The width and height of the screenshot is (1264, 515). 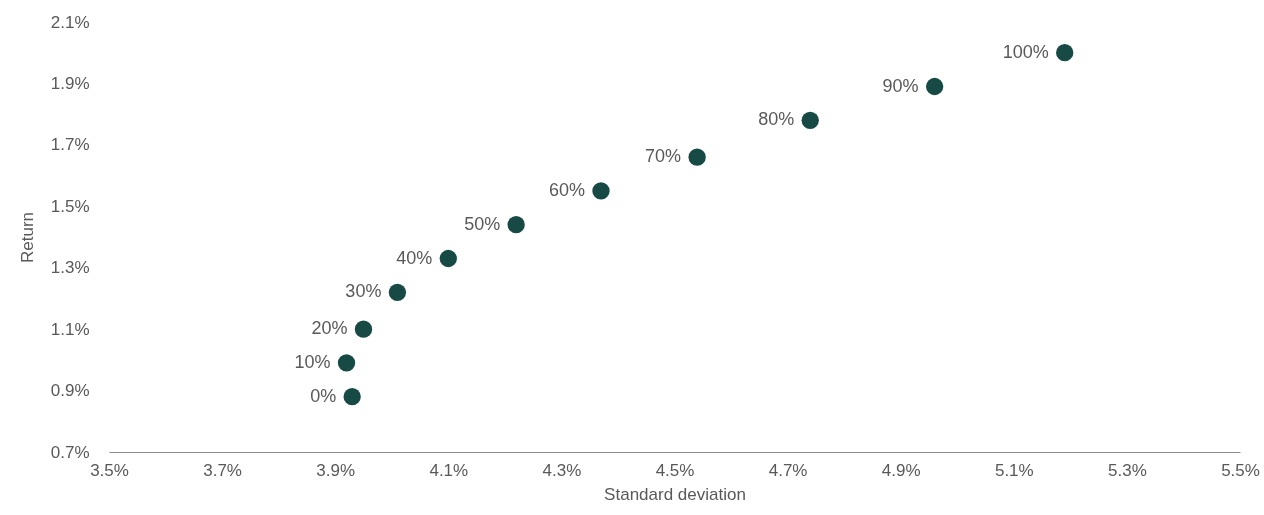 What do you see at coordinates (675, 470) in the screenshot?
I see `x-tick-label: 4.5%` at bounding box center [675, 470].